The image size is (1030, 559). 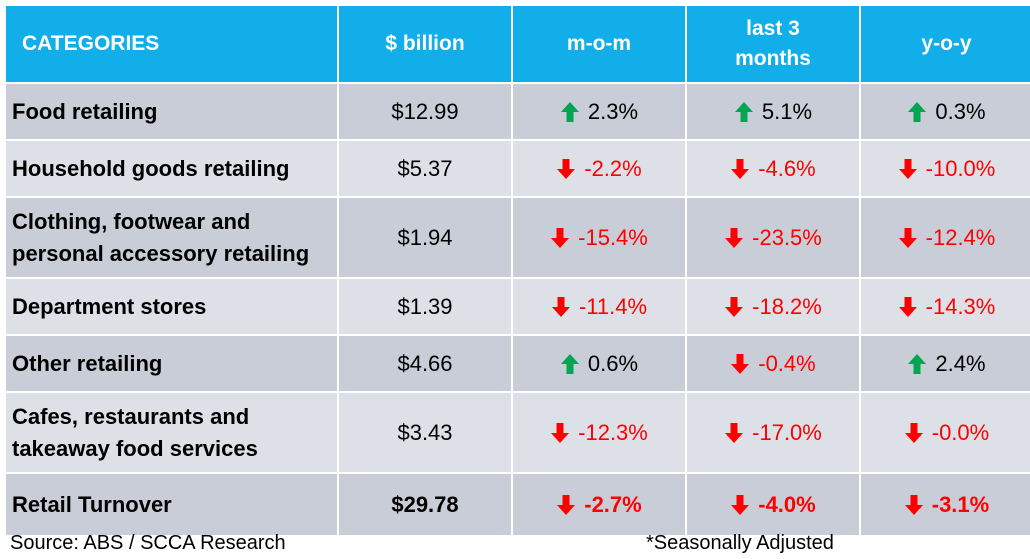 I want to click on row-mom: 0.6%, so click(x=599, y=363).